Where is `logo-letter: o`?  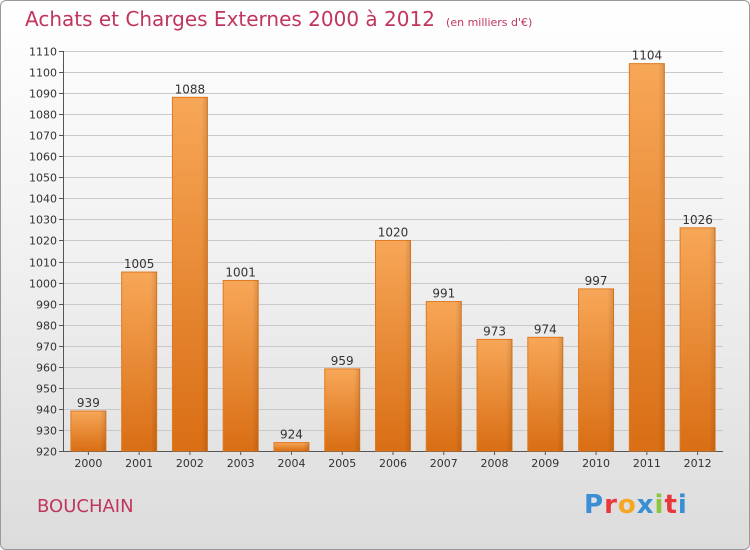
logo-letter: o is located at coordinates (627, 505).